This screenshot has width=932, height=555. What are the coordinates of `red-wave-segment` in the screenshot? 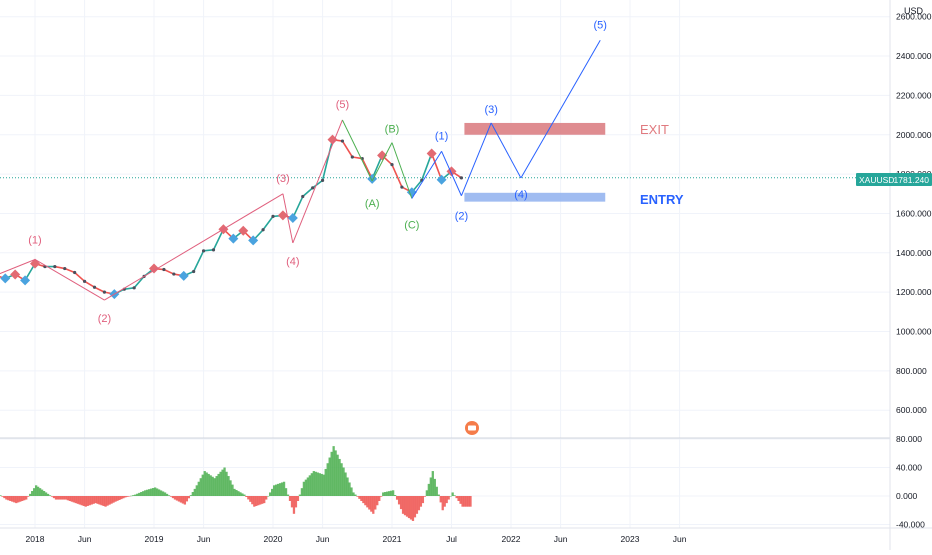 It's located at (317, 181).